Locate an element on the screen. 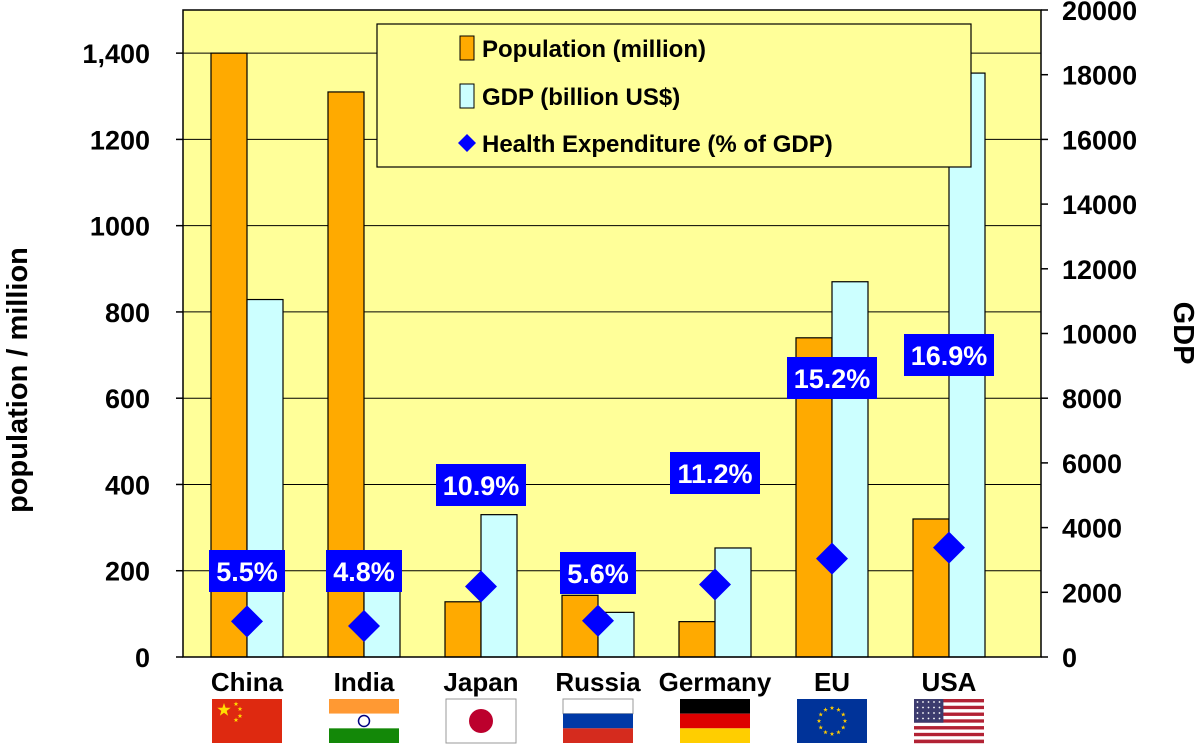 The width and height of the screenshot is (1200, 745). germany-flag is located at coordinates (715, 721).